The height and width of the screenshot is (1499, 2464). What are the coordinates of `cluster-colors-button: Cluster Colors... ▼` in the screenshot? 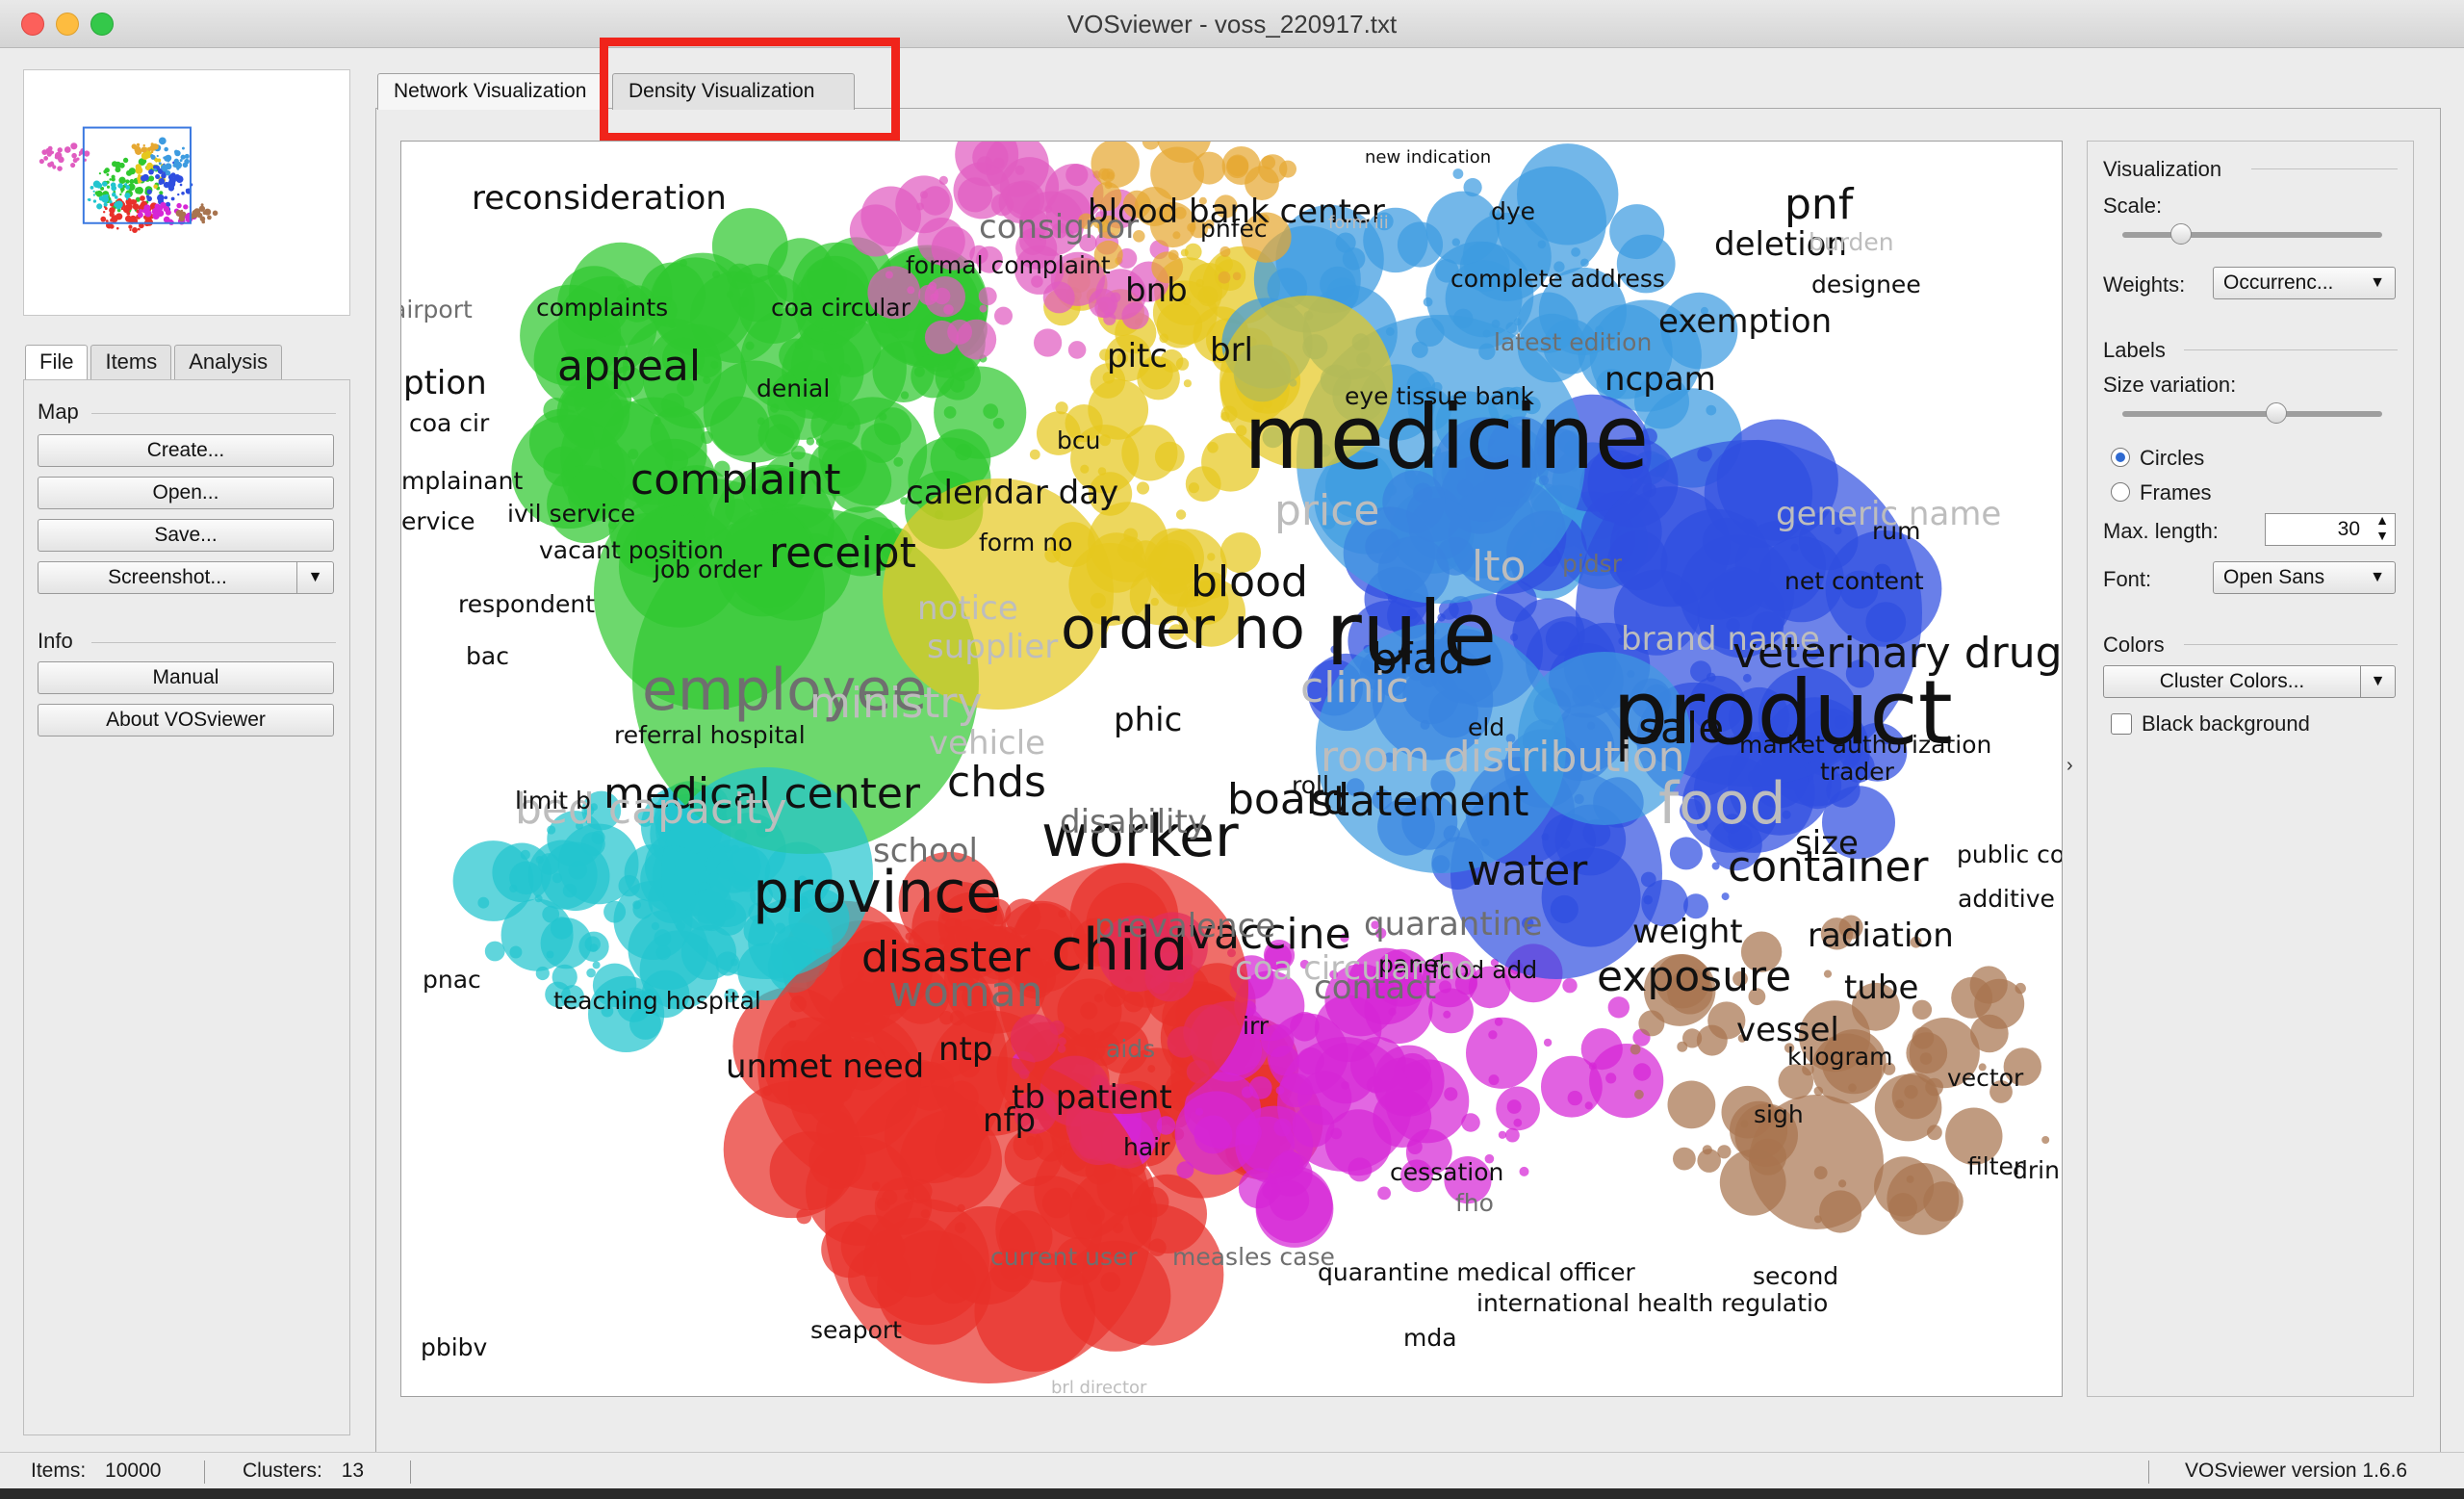 It's located at (2249, 681).